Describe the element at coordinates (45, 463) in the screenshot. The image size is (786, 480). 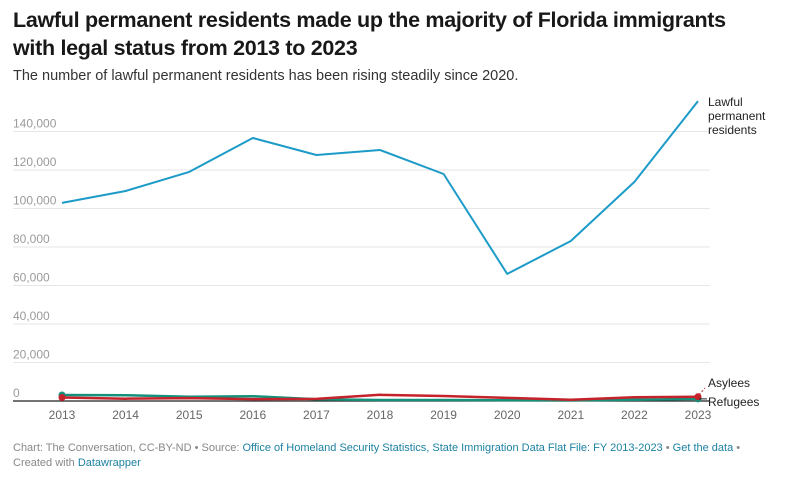
I see `footer-created-with: Created with` at that location.